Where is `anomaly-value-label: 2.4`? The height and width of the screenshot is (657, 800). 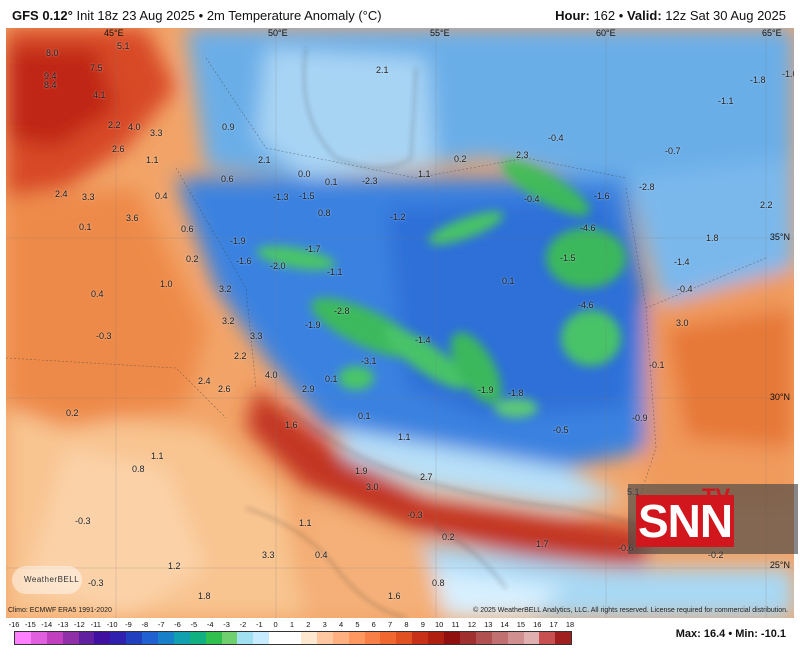
anomaly-value-label: 2.4 is located at coordinates (61, 194).